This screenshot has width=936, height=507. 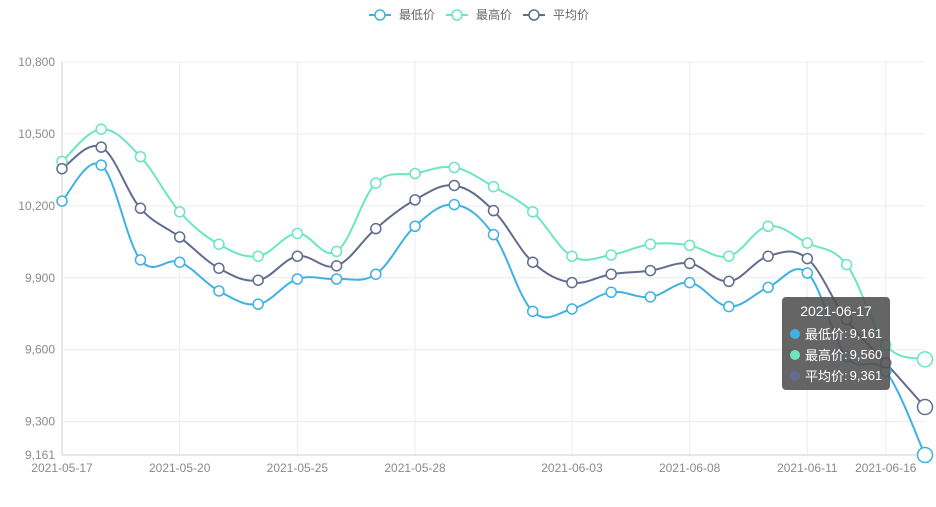 I want to click on y-axis-ticks: 9,161 9,300 9,600 9,900 10,200 10,500 10,800, so click(x=36, y=258).